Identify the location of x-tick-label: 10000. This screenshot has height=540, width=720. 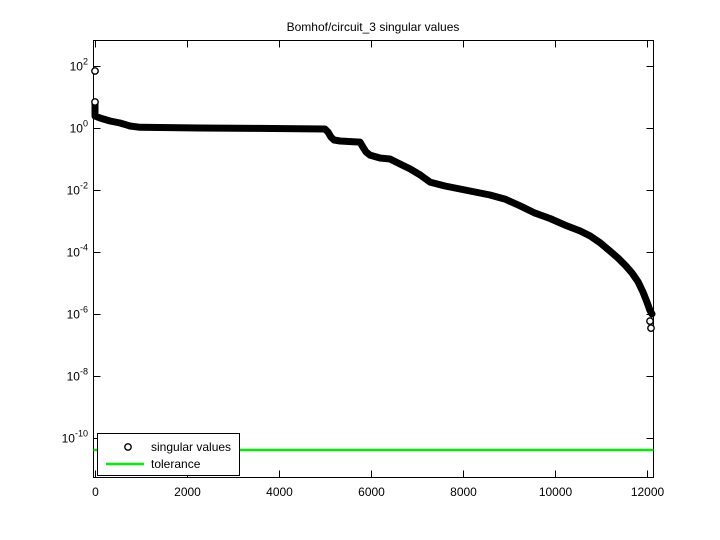
(556, 492).